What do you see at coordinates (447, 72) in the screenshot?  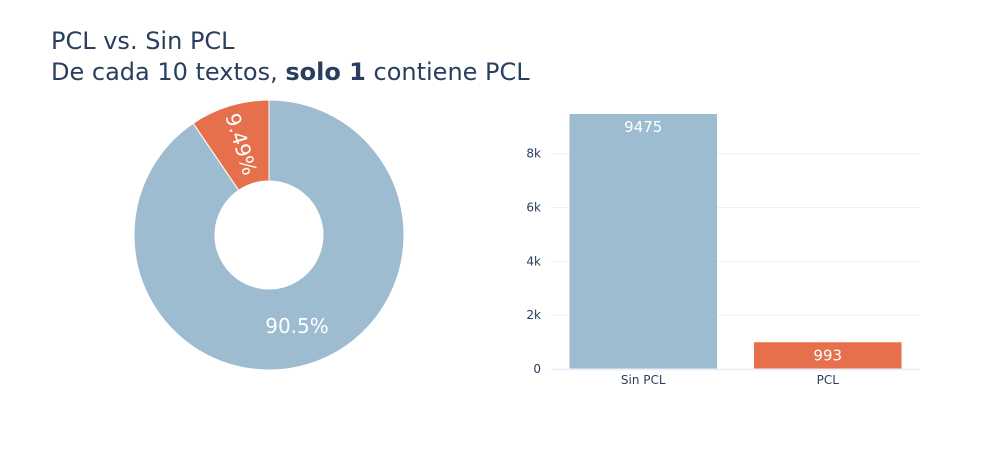 I see `title-line-2-suffix: contiene PCL` at bounding box center [447, 72].